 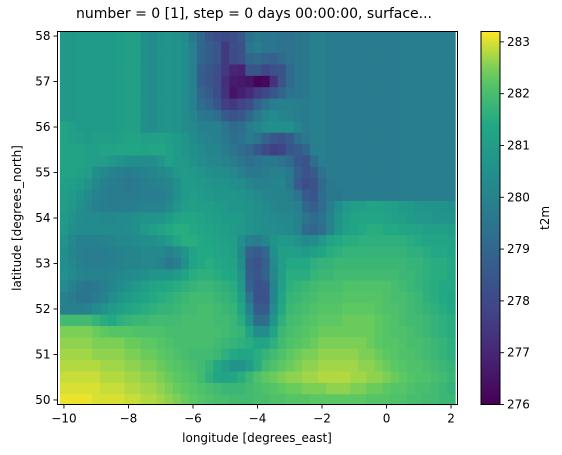 What do you see at coordinates (322, 419) in the screenshot?
I see `x-tick-label: −2` at bounding box center [322, 419].